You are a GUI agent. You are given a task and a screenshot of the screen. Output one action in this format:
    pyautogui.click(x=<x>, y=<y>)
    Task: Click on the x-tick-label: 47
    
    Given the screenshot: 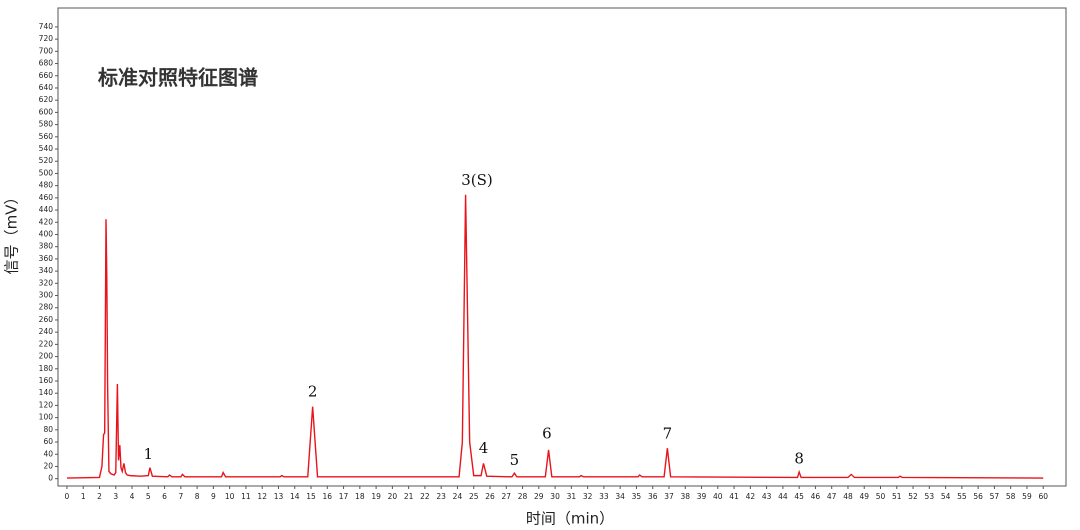 What is the action you would take?
    pyautogui.click(x=832, y=496)
    